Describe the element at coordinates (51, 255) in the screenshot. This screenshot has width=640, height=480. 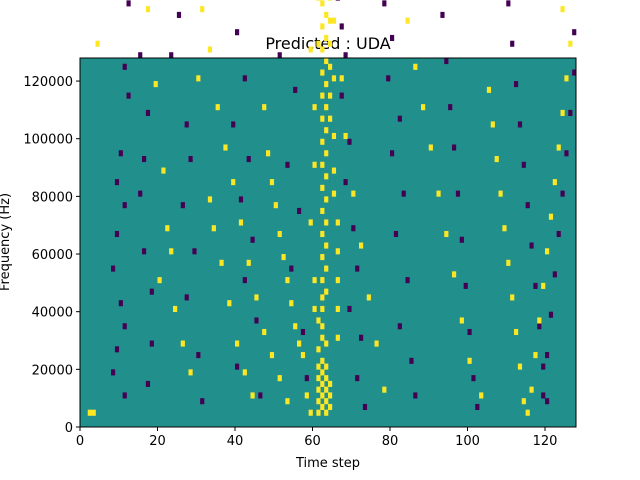
I see `y-axis: 0 20000 40000 60000 80000 100000 120000` at that location.